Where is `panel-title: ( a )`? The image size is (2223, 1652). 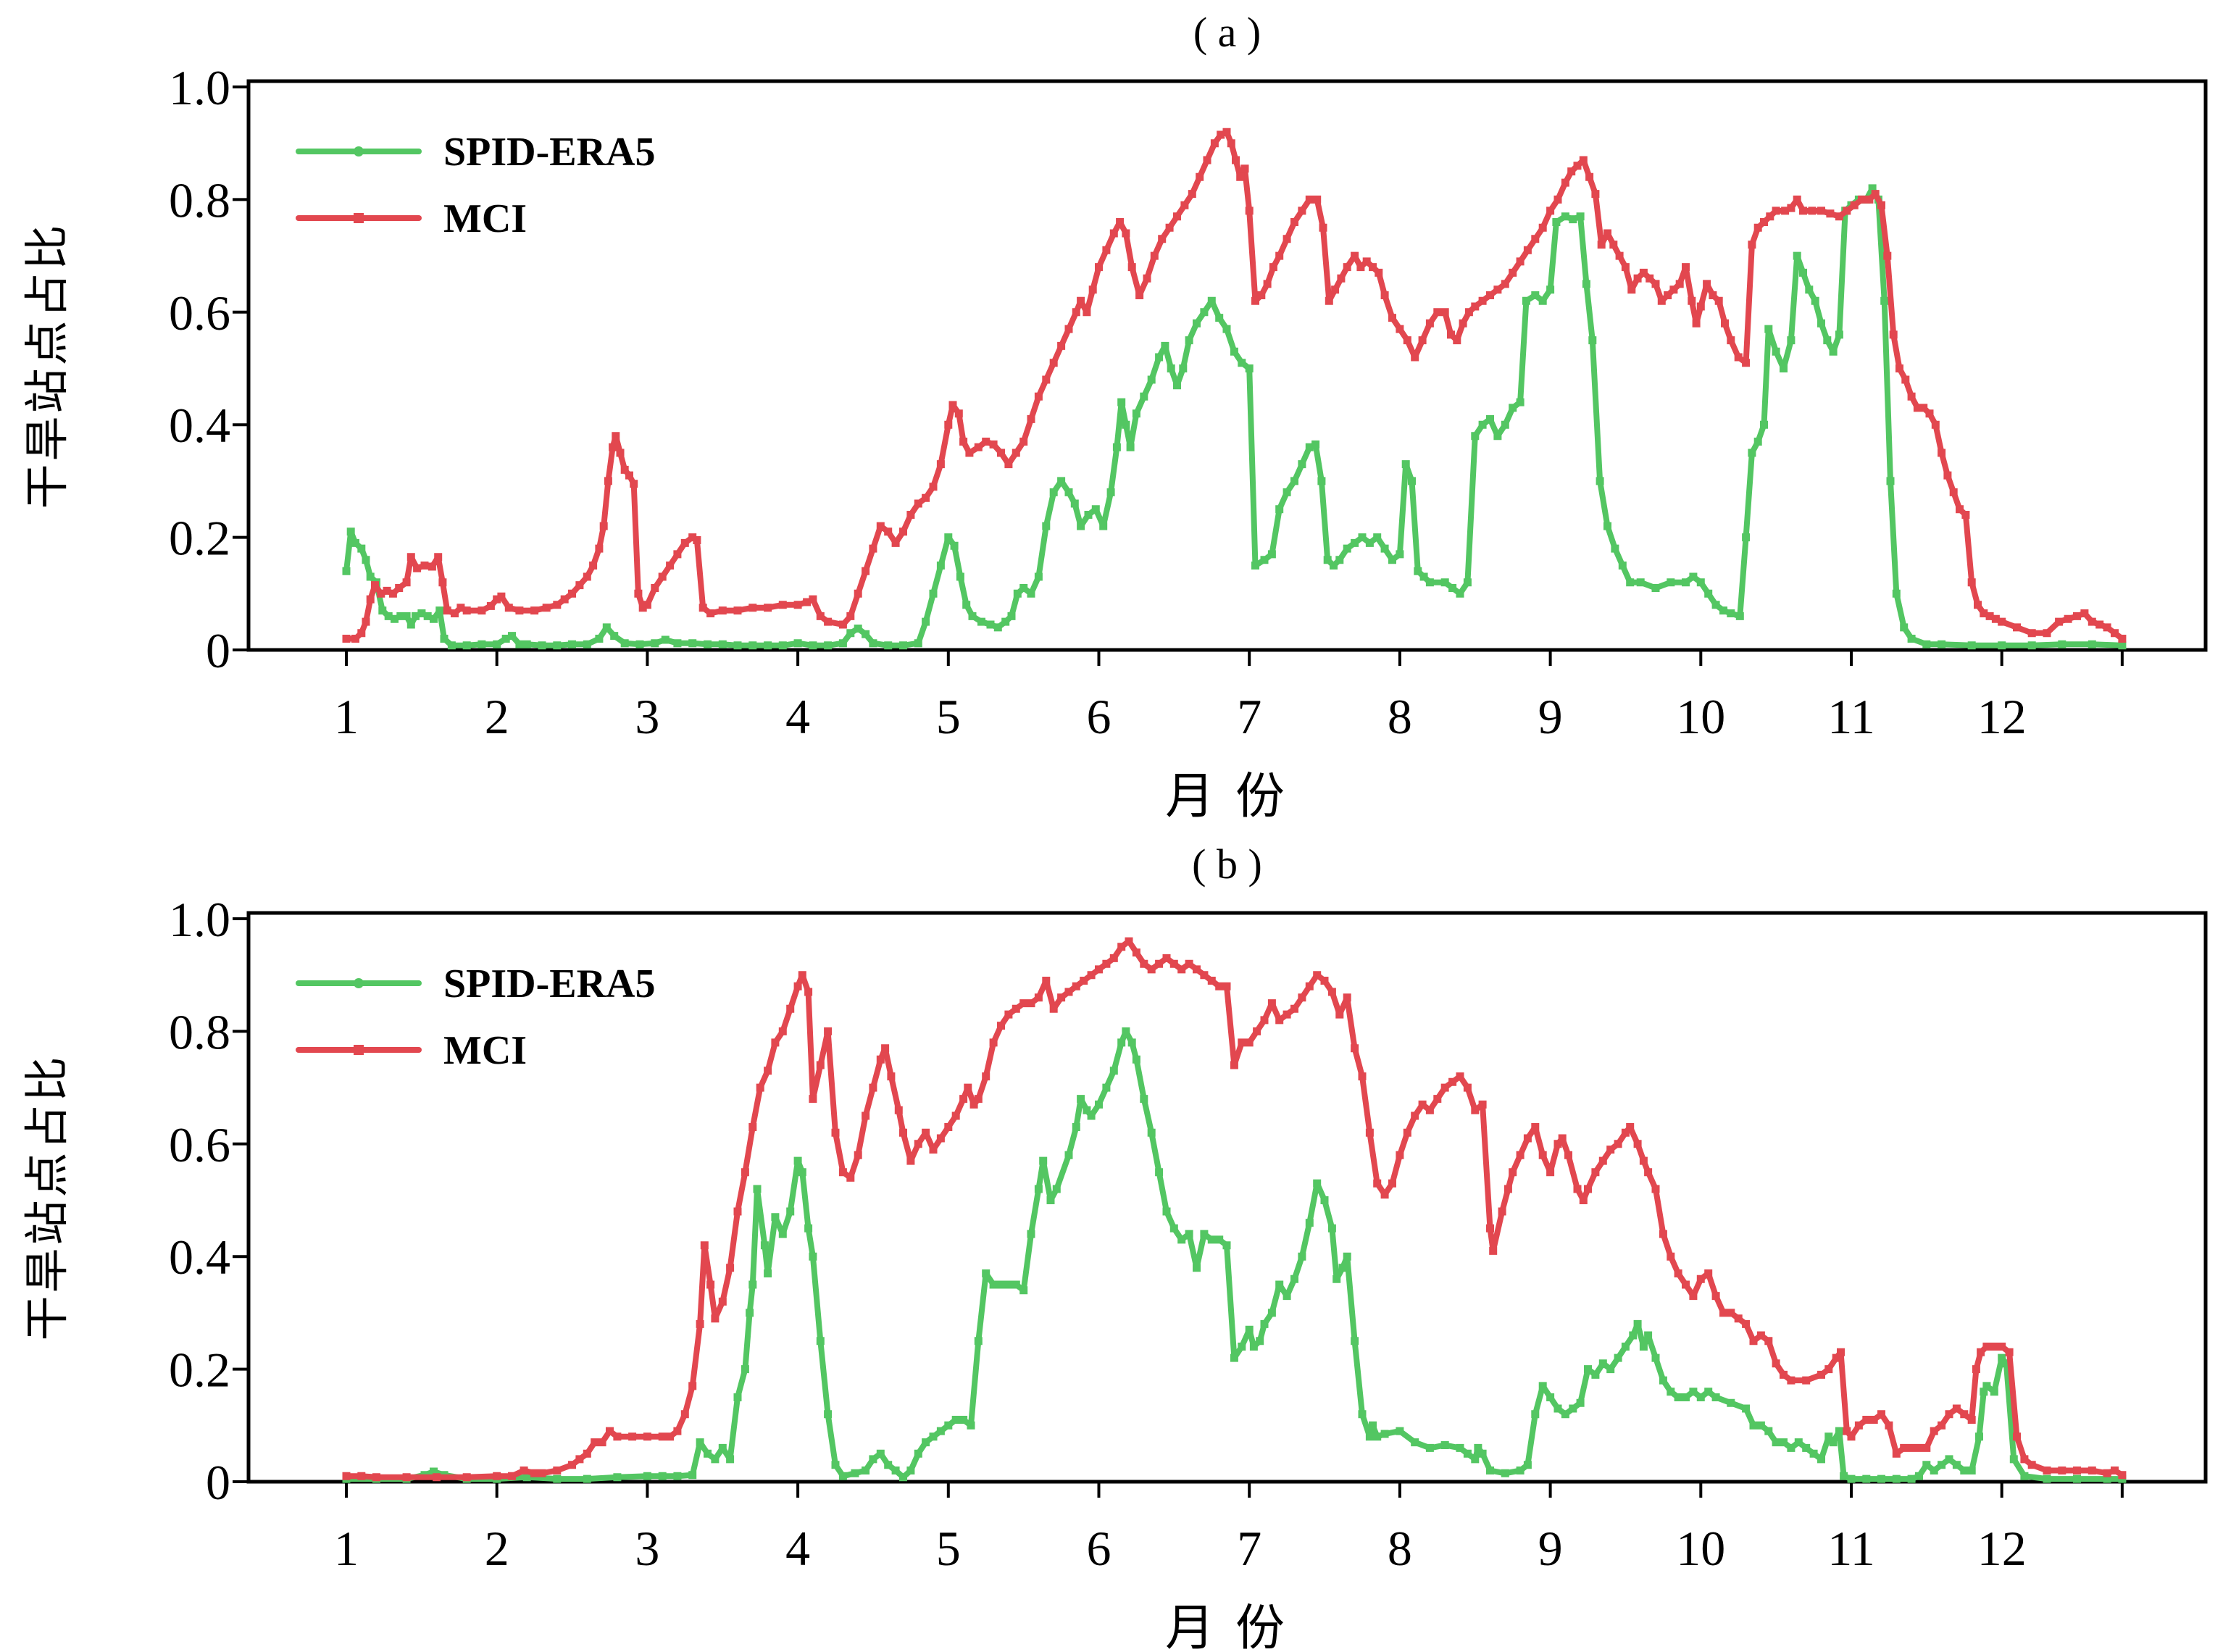 panel-title: ( a ) is located at coordinates (1227, 32).